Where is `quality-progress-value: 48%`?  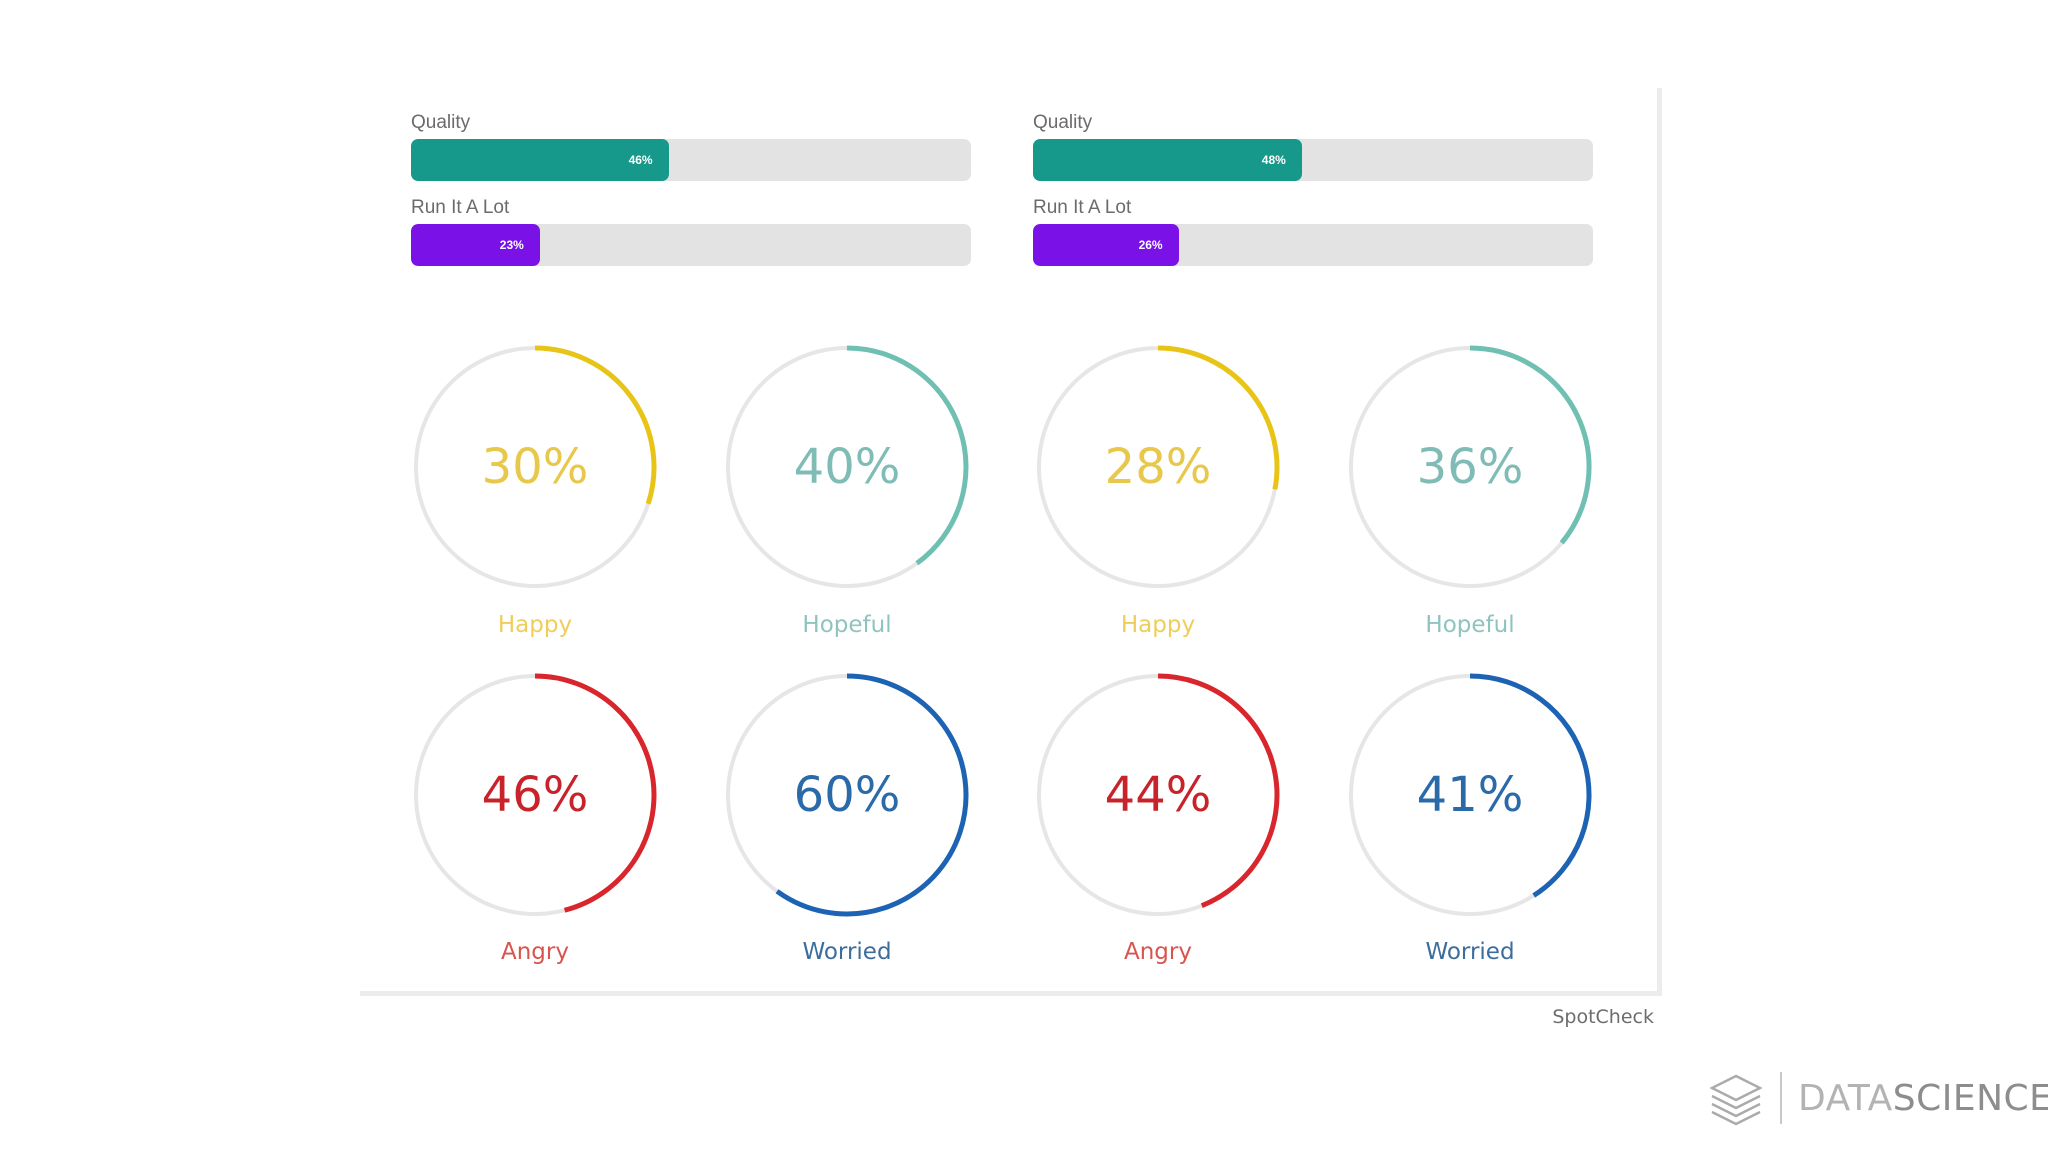 quality-progress-value: 48% is located at coordinates (1273, 160).